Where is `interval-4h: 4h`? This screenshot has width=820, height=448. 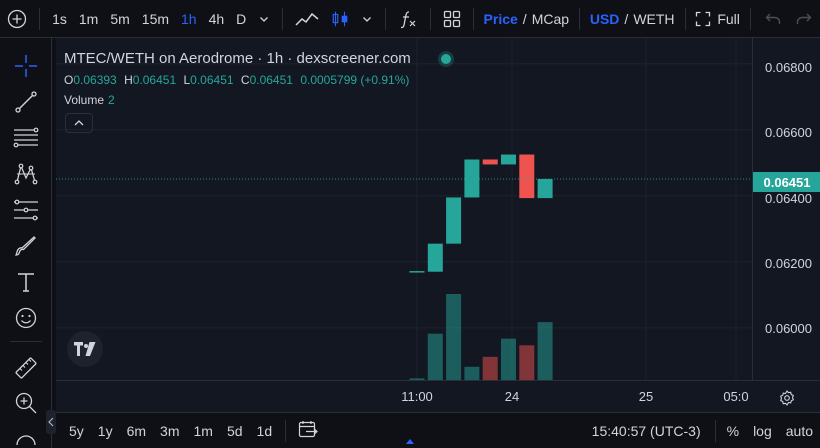
interval-4h: 4h is located at coordinates (216, 18).